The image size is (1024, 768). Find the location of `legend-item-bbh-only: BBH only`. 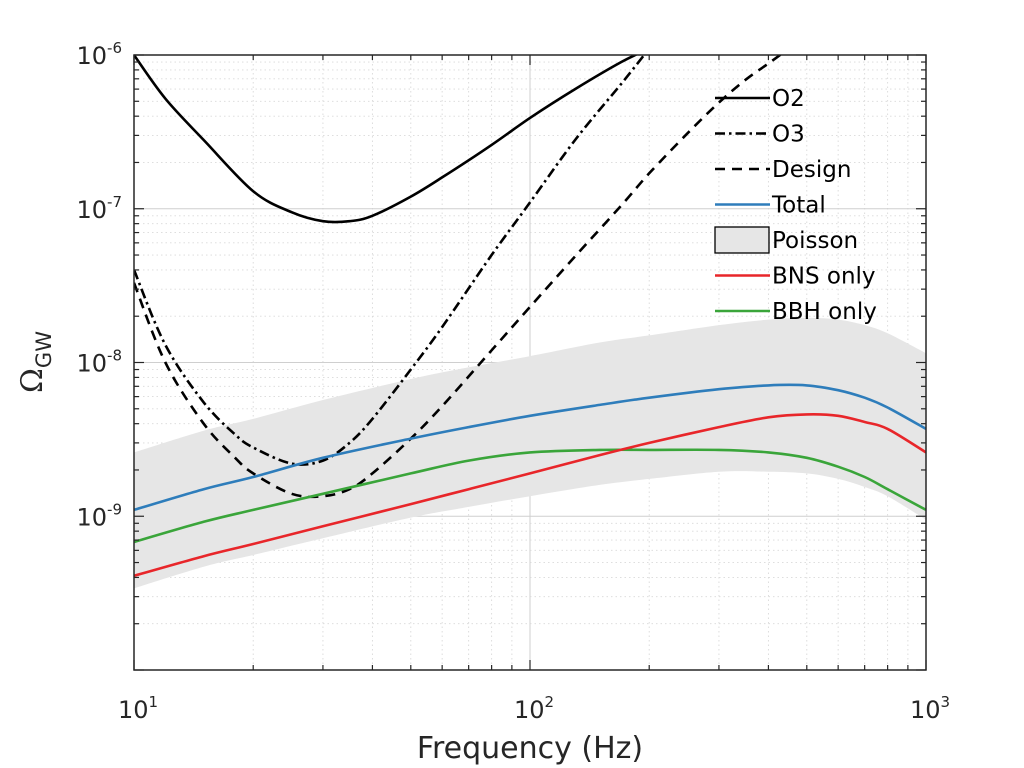

legend-item-bbh-only: BBH only is located at coordinates (796, 312).